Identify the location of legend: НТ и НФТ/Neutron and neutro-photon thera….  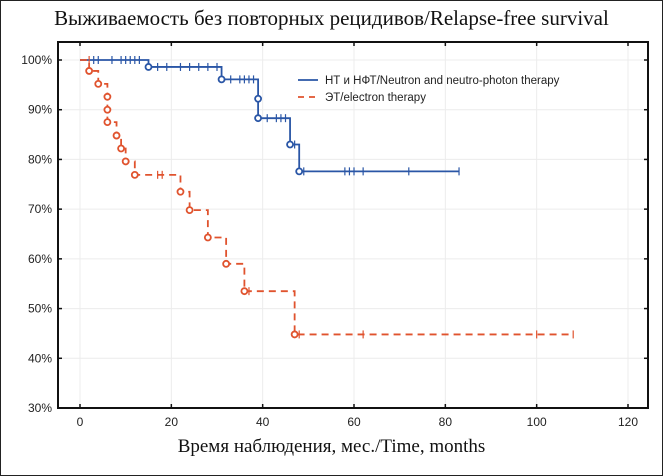
(429, 89).